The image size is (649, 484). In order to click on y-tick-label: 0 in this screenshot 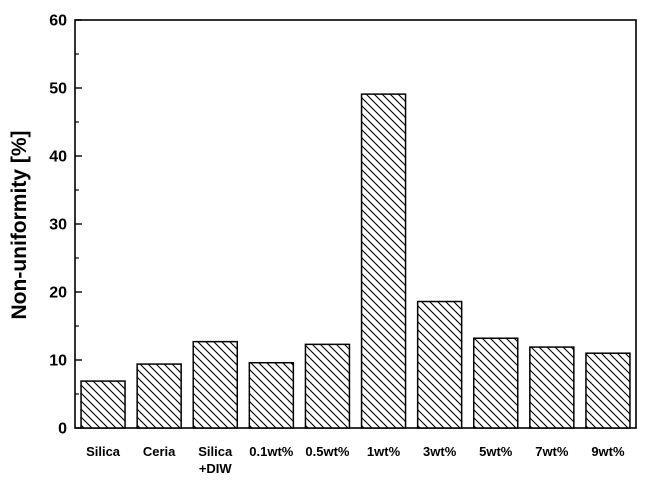, I will do `click(62, 429)`.